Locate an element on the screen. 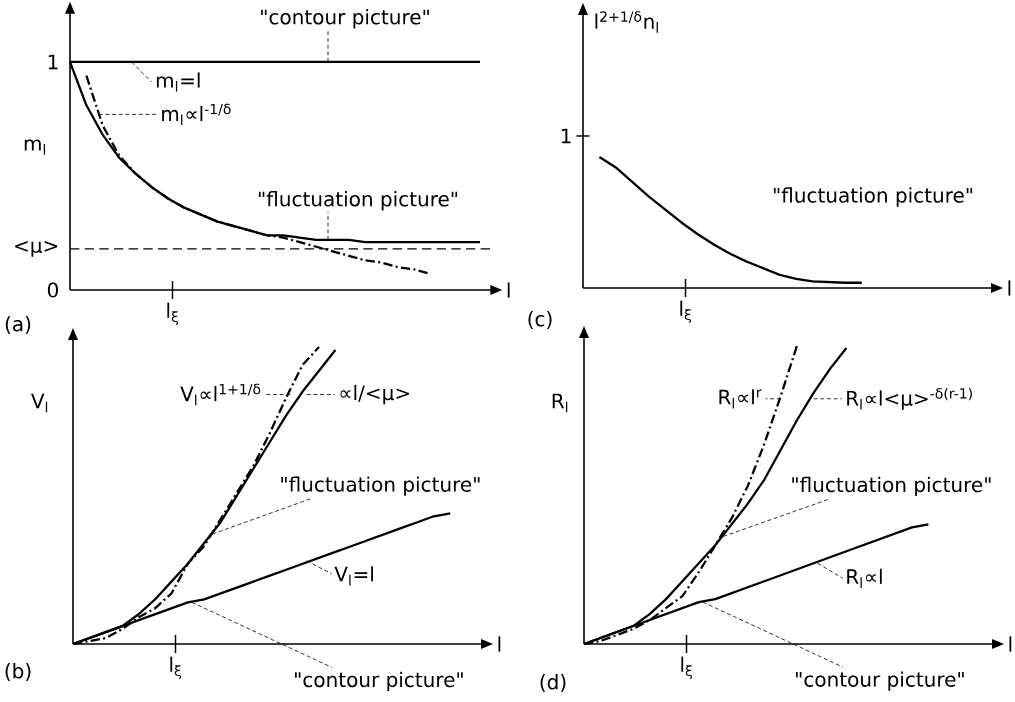 The height and width of the screenshot is (702, 1015). text: (d) is located at coordinates (553, 683).